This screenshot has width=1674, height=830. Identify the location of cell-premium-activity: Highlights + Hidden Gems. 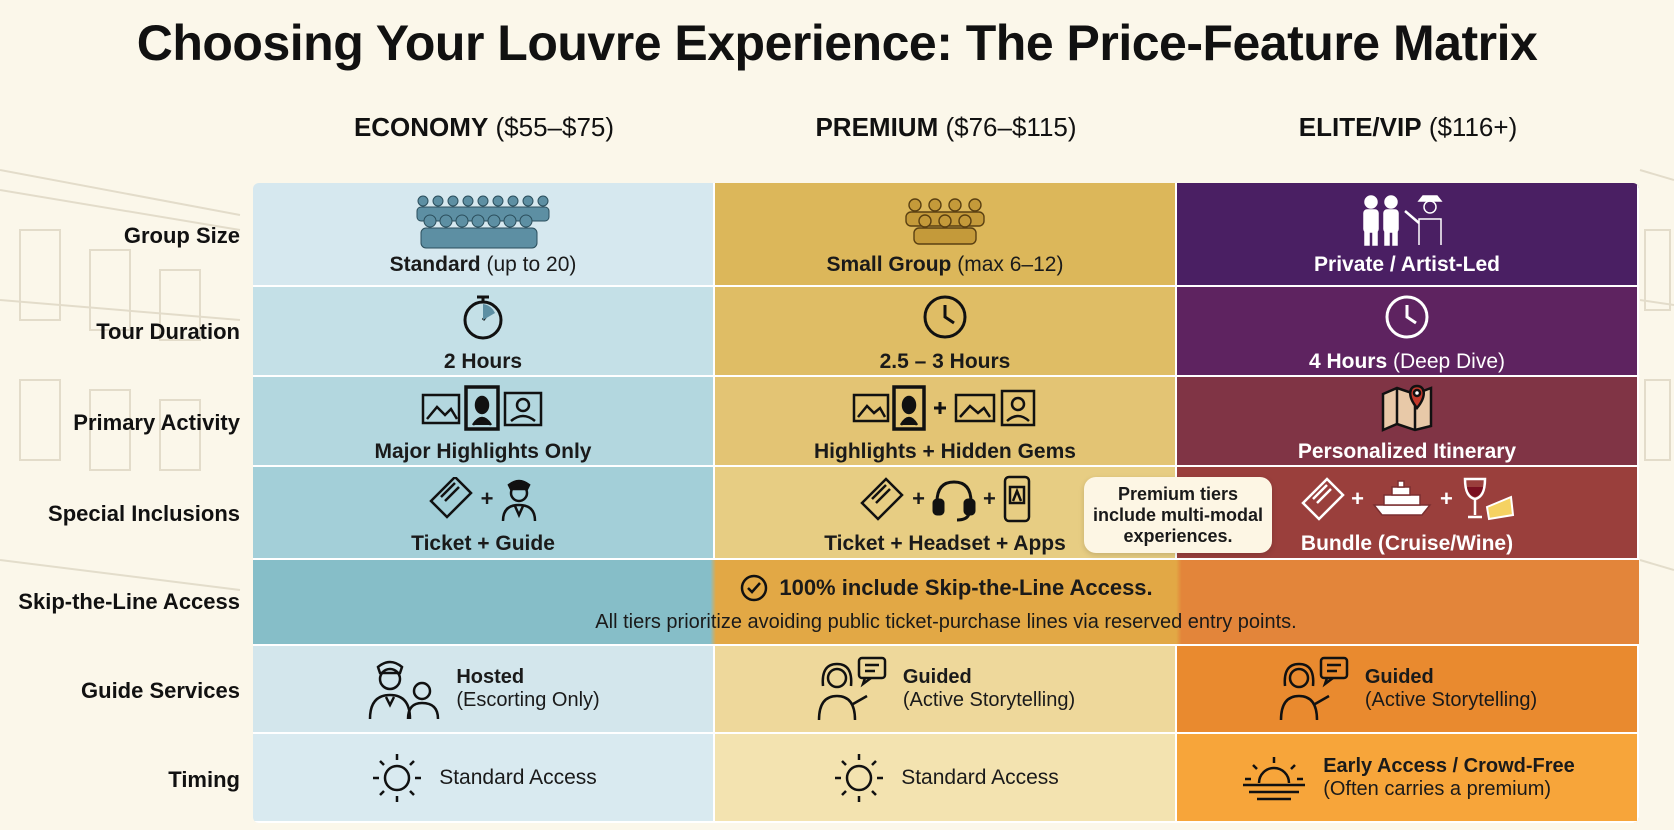
(946, 422).